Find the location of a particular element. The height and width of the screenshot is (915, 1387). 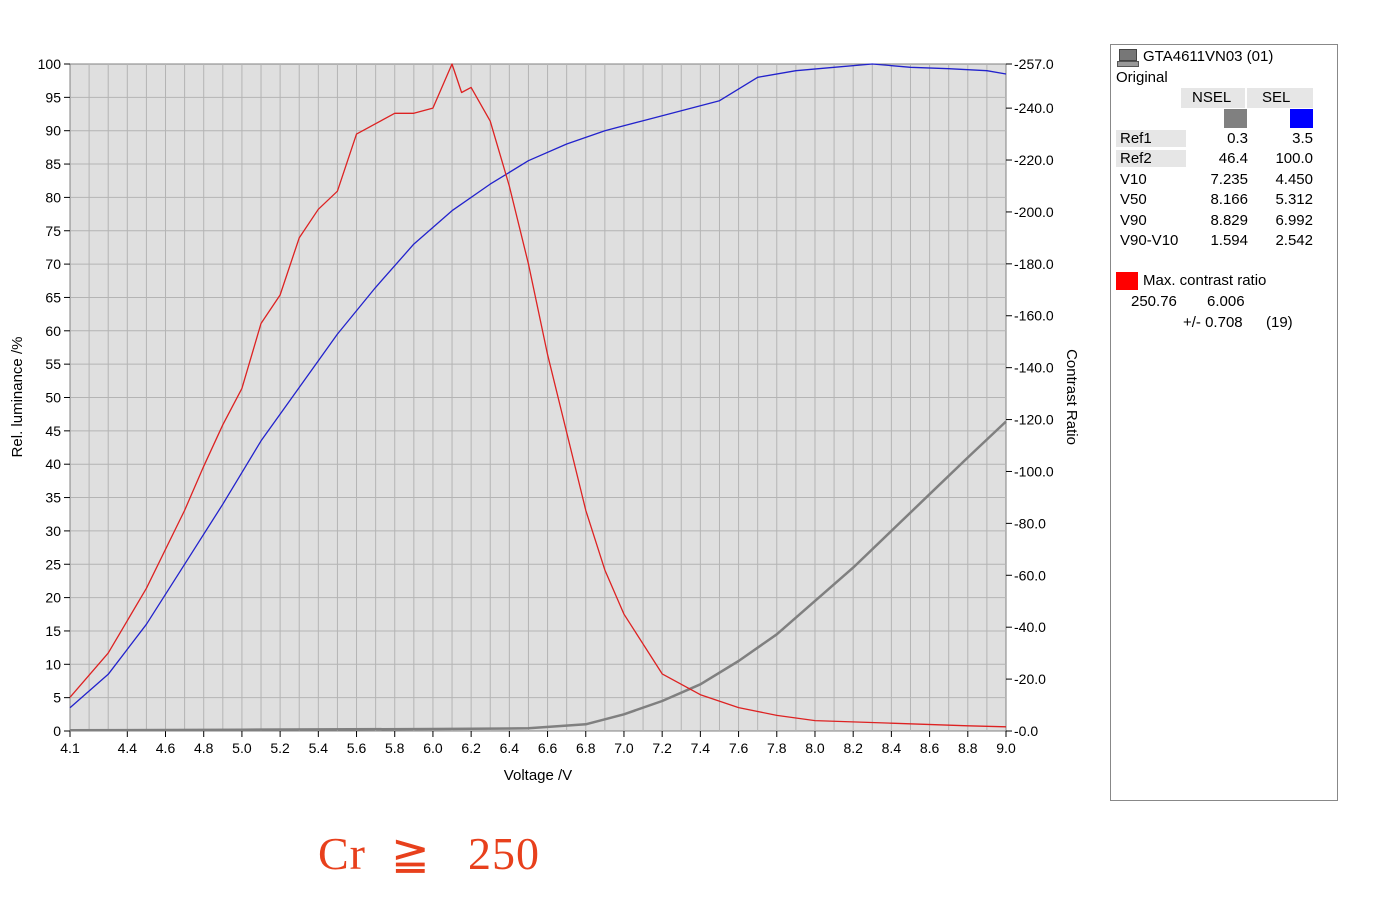

x-axis-label: Voltage /V is located at coordinates (538, 775).